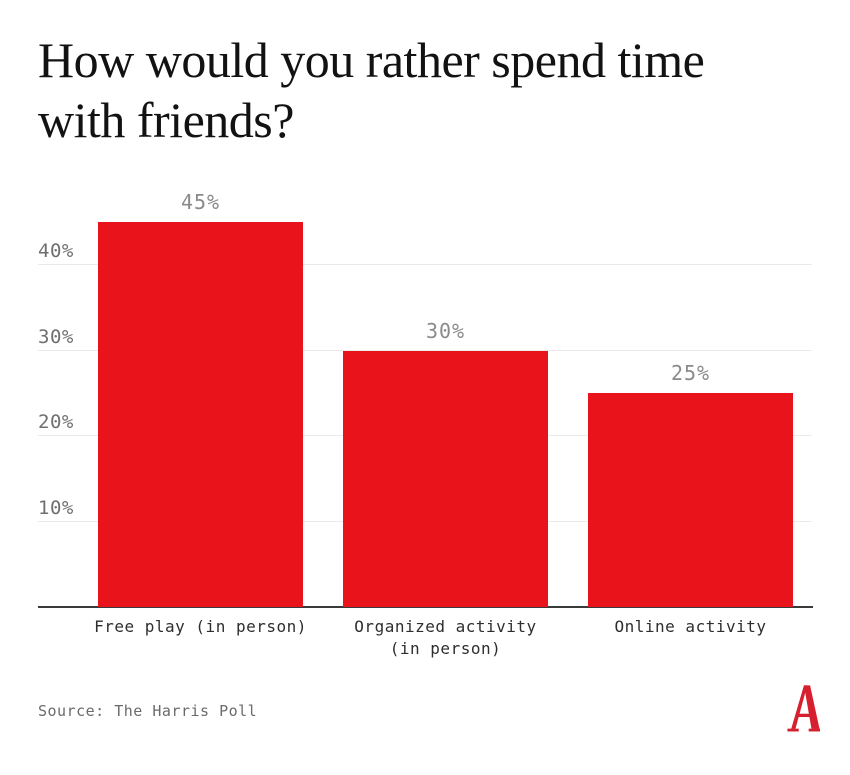 This screenshot has height=775, width=850. What do you see at coordinates (445, 626) in the screenshot?
I see `x-axis-category-label-line: Organized activity` at bounding box center [445, 626].